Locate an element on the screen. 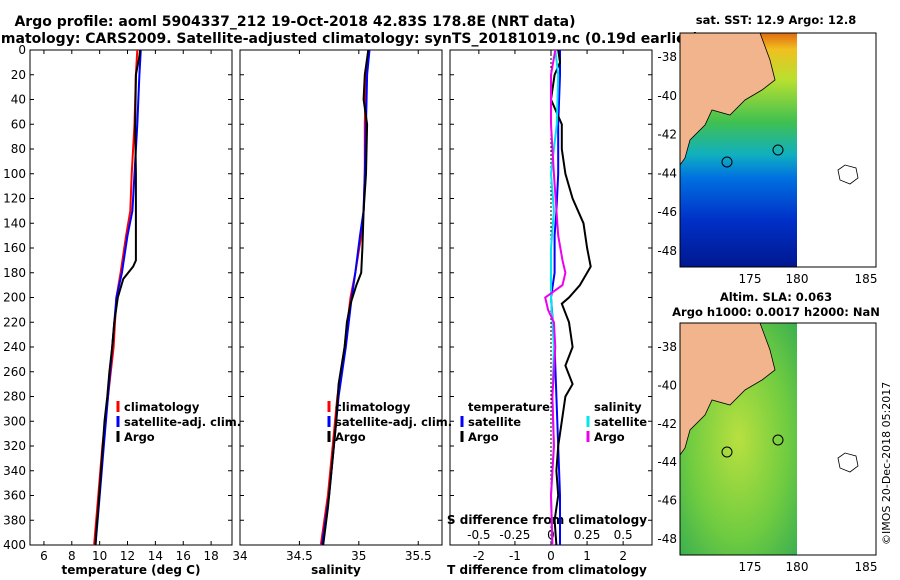 The image size is (900, 580). depth-tick-label: 220 is located at coordinates (14, 322).